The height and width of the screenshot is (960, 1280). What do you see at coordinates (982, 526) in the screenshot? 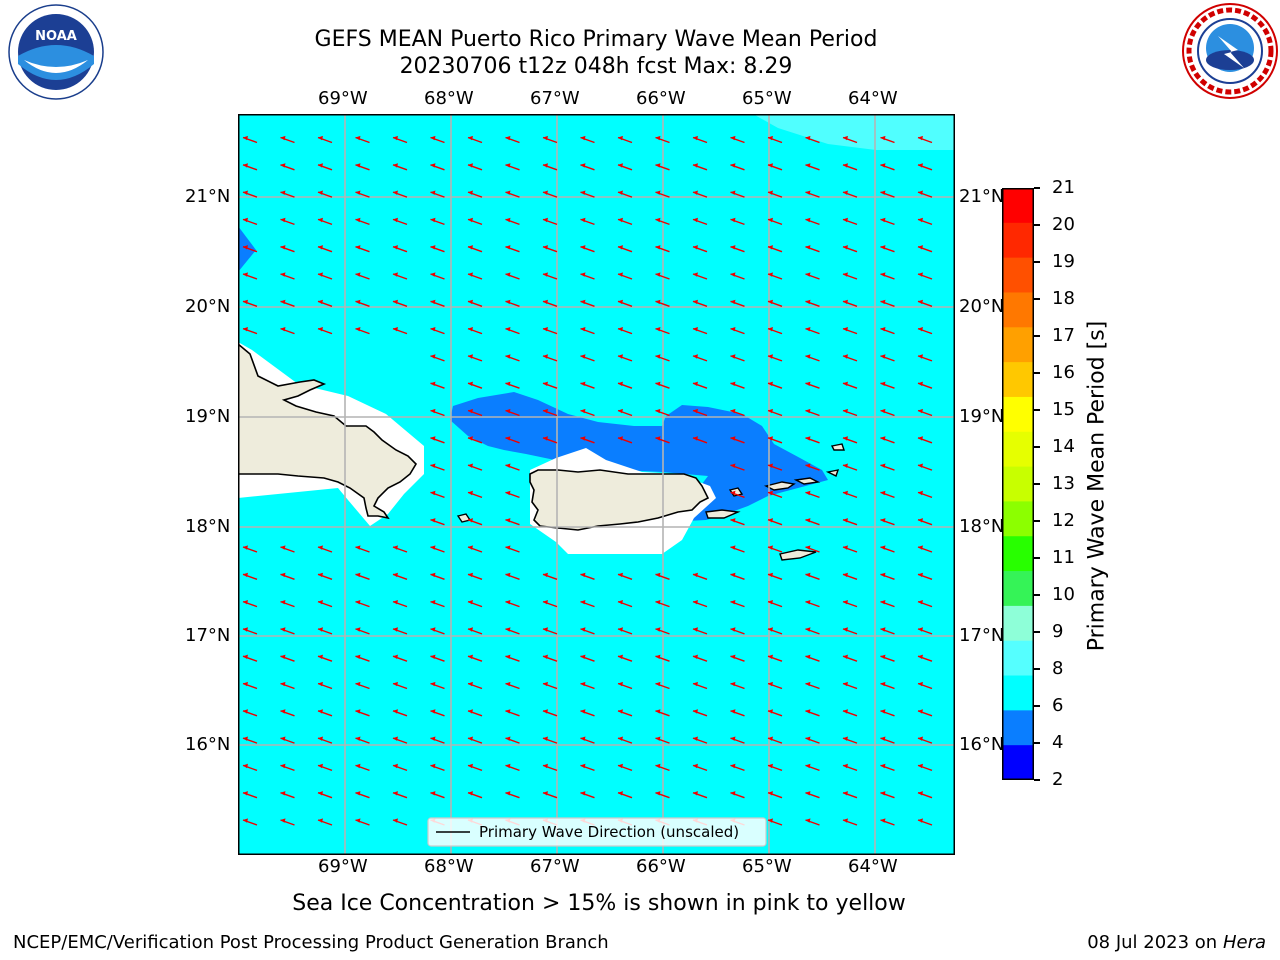
I see `lat-label-right: 18°N` at bounding box center [982, 526].